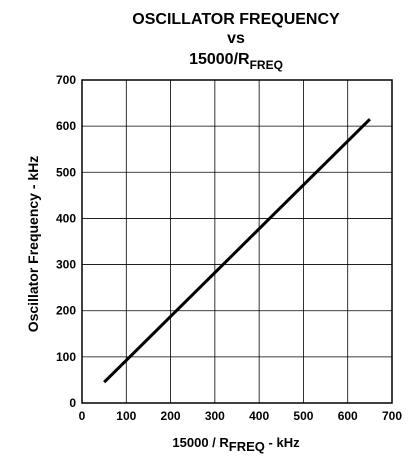 The width and height of the screenshot is (417, 456). What do you see at coordinates (66, 172) in the screenshot?
I see `y-tick-label: 500` at bounding box center [66, 172].